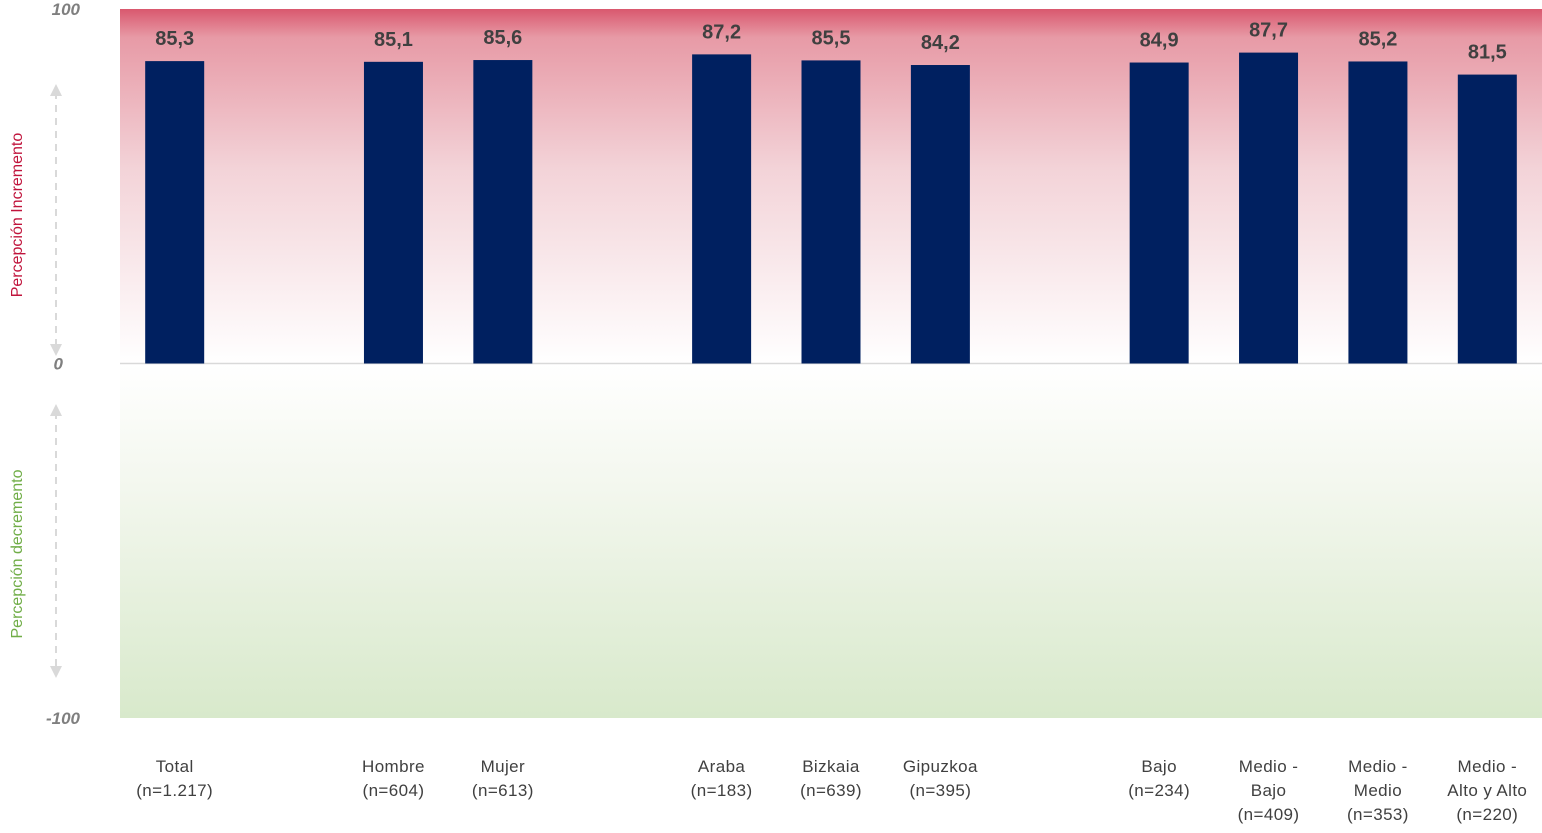 This screenshot has width=1542, height=833. What do you see at coordinates (940, 790) in the screenshot?
I see `category-label-line: (n=395)` at bounding box center [940, 790].